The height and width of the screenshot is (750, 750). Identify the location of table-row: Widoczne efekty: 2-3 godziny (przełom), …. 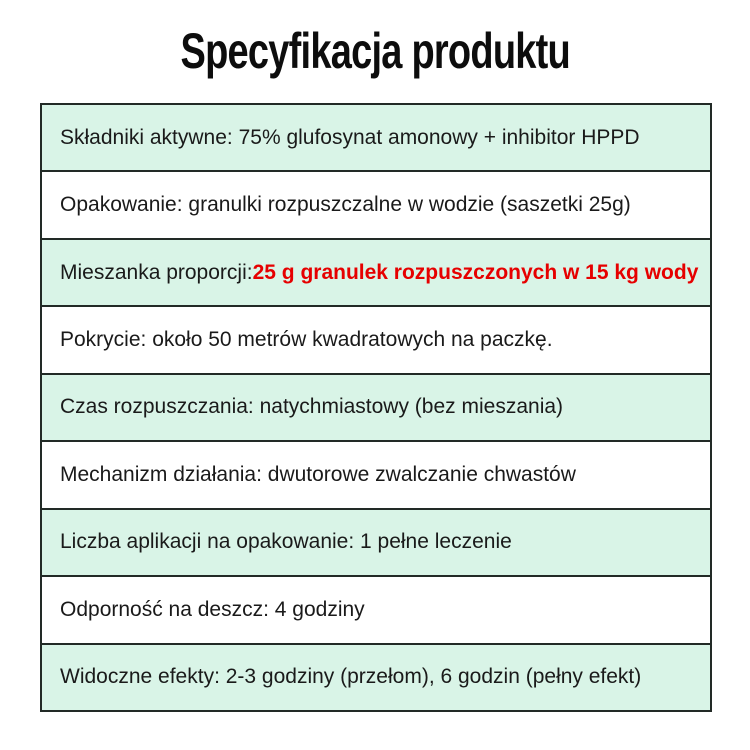
(376, 677).